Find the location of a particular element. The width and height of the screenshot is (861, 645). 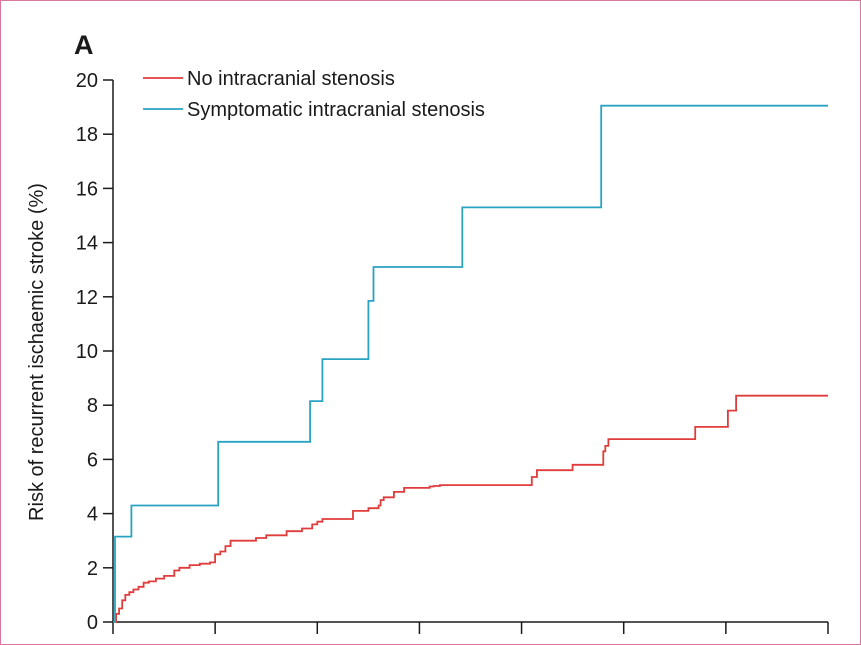

y-tick-label: 8 is located at coordinates (92, 406).